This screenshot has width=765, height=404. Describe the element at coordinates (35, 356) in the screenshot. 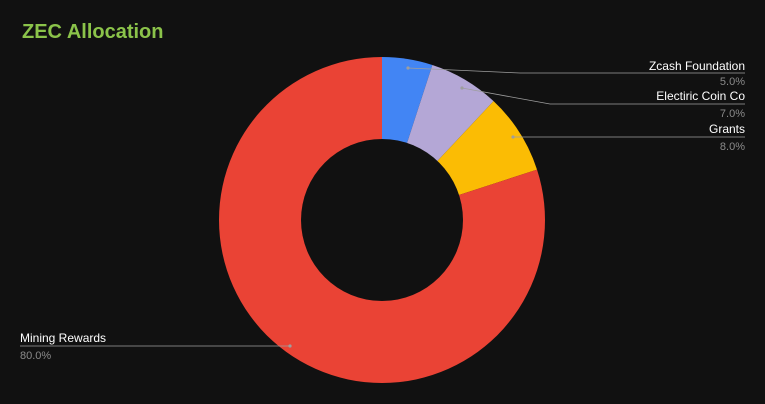

I see `value-label-mining-rewards: 80.0%` at that location.